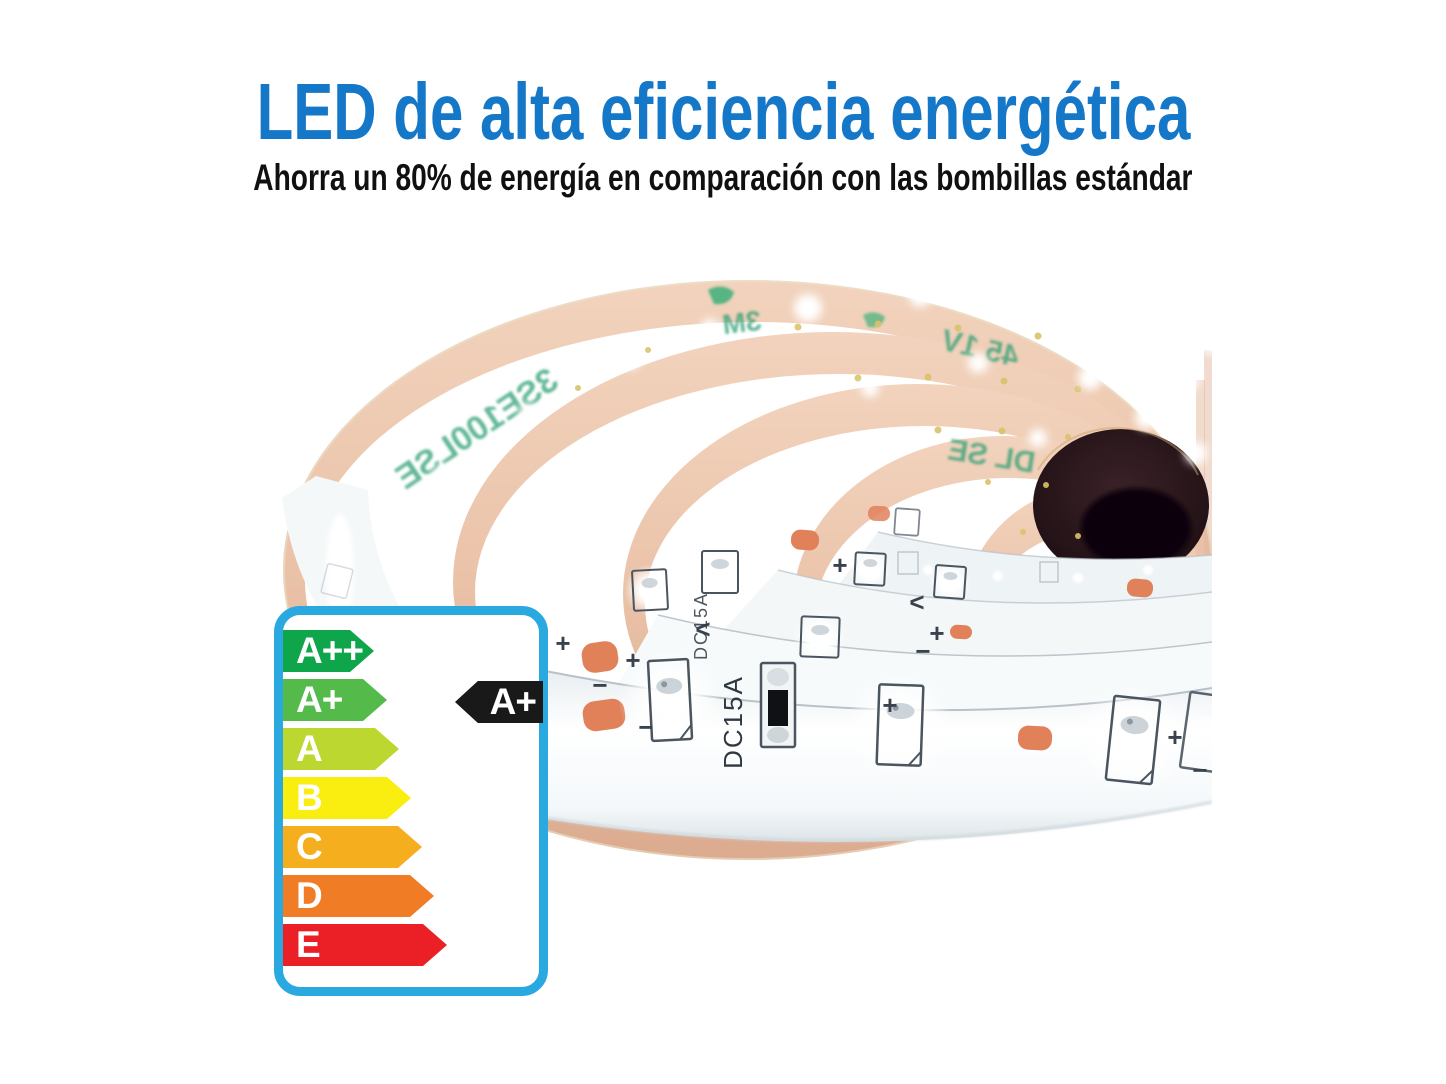  I want to click on polarity-marks: + + − < <, so click(819, 608).